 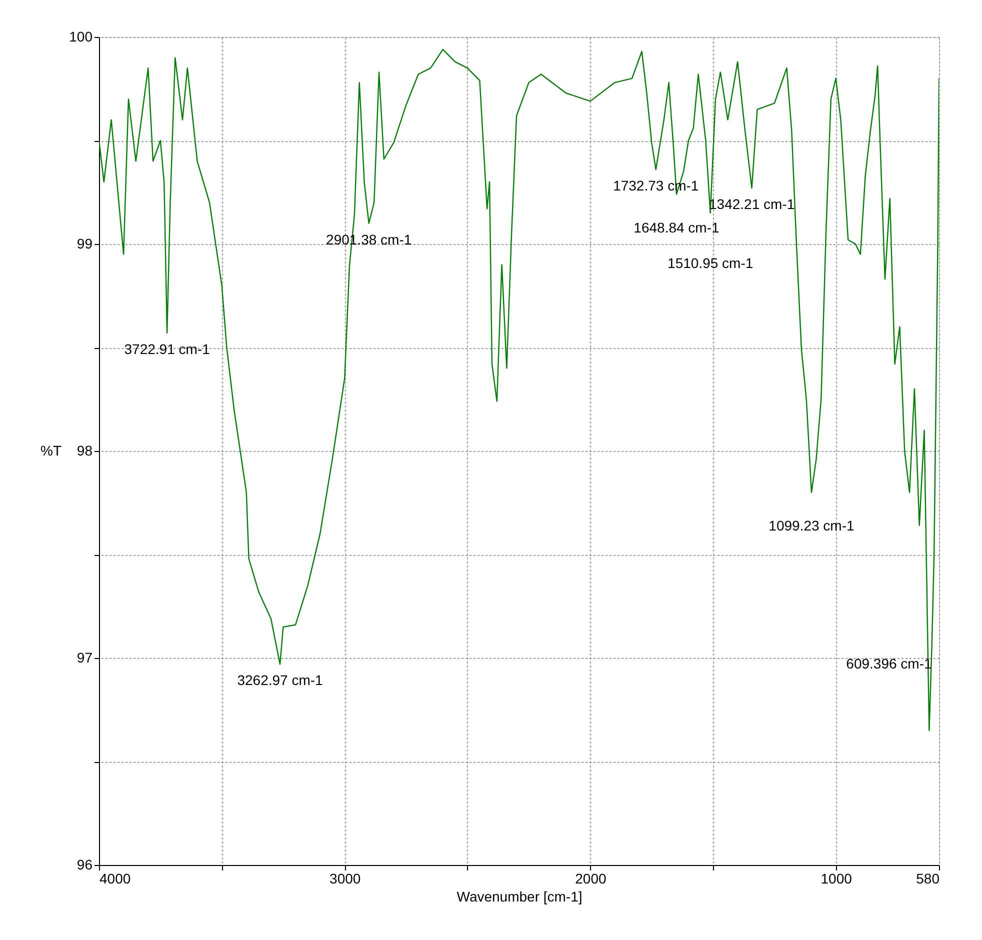 I want to click on y-axis-title: %T, so click(x=51, y=450).